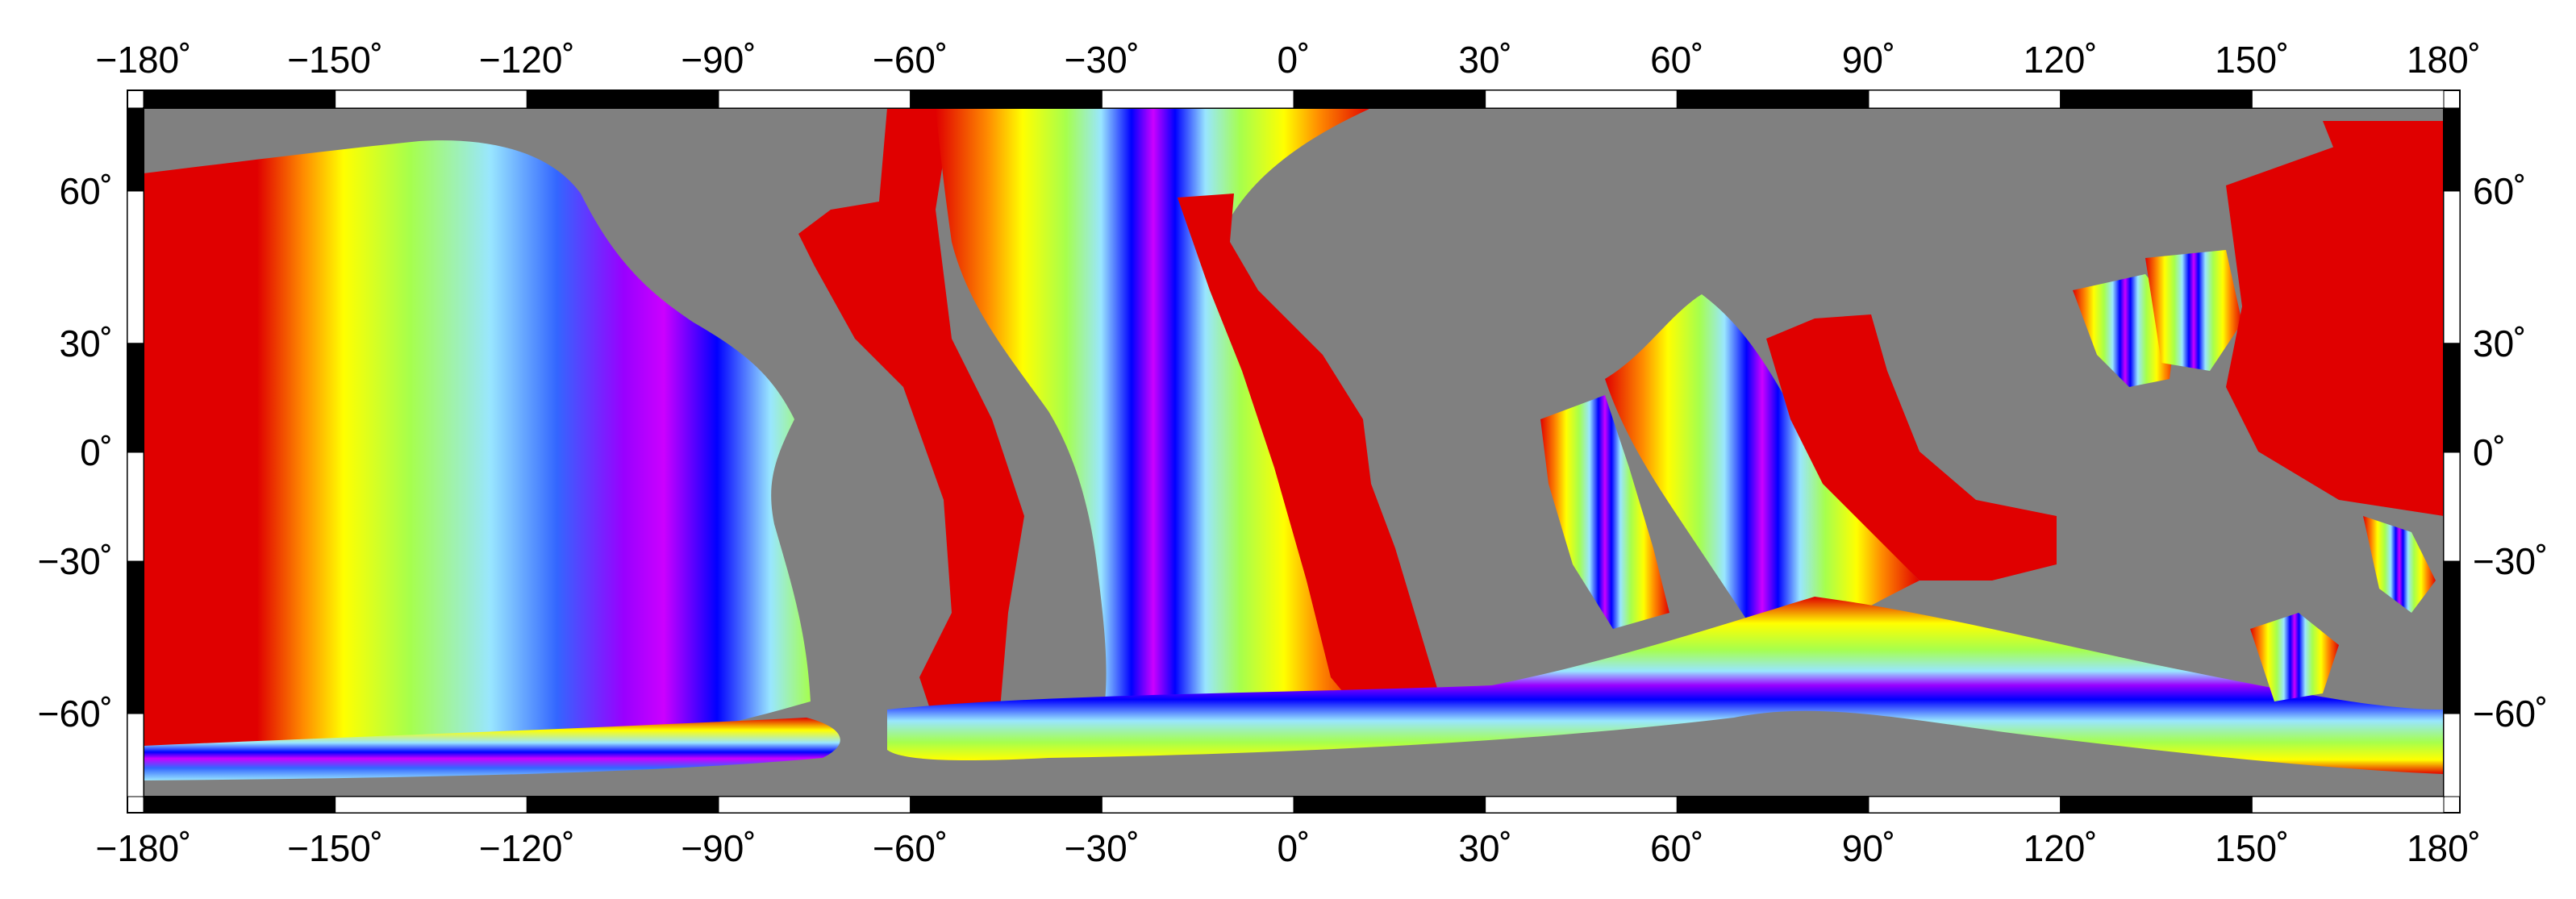 This screenshot has width=2576, height=899. I want to click on pacific-southeast-band, so click(492, 749).